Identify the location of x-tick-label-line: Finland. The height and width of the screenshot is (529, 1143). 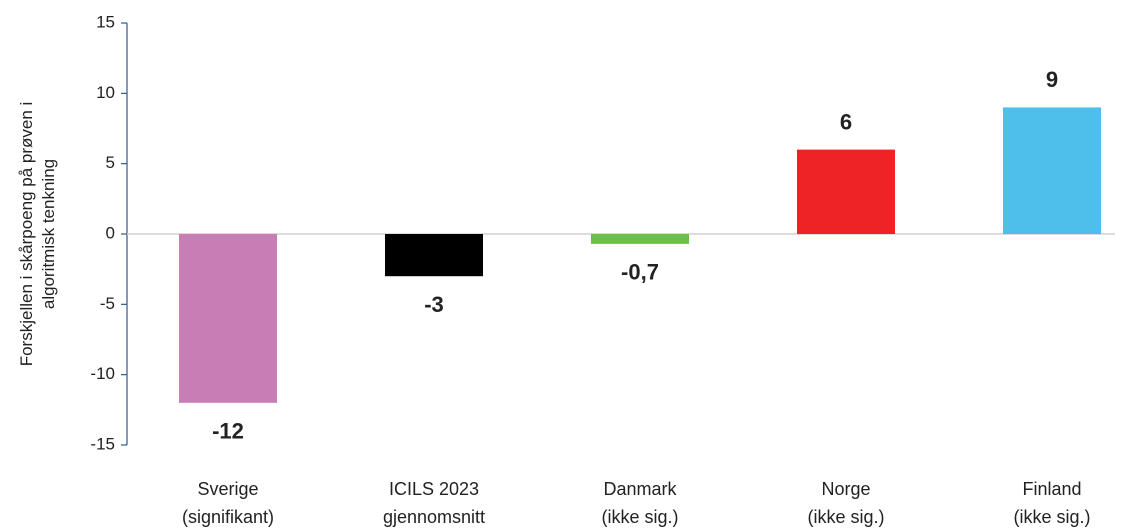
(1051, 489).